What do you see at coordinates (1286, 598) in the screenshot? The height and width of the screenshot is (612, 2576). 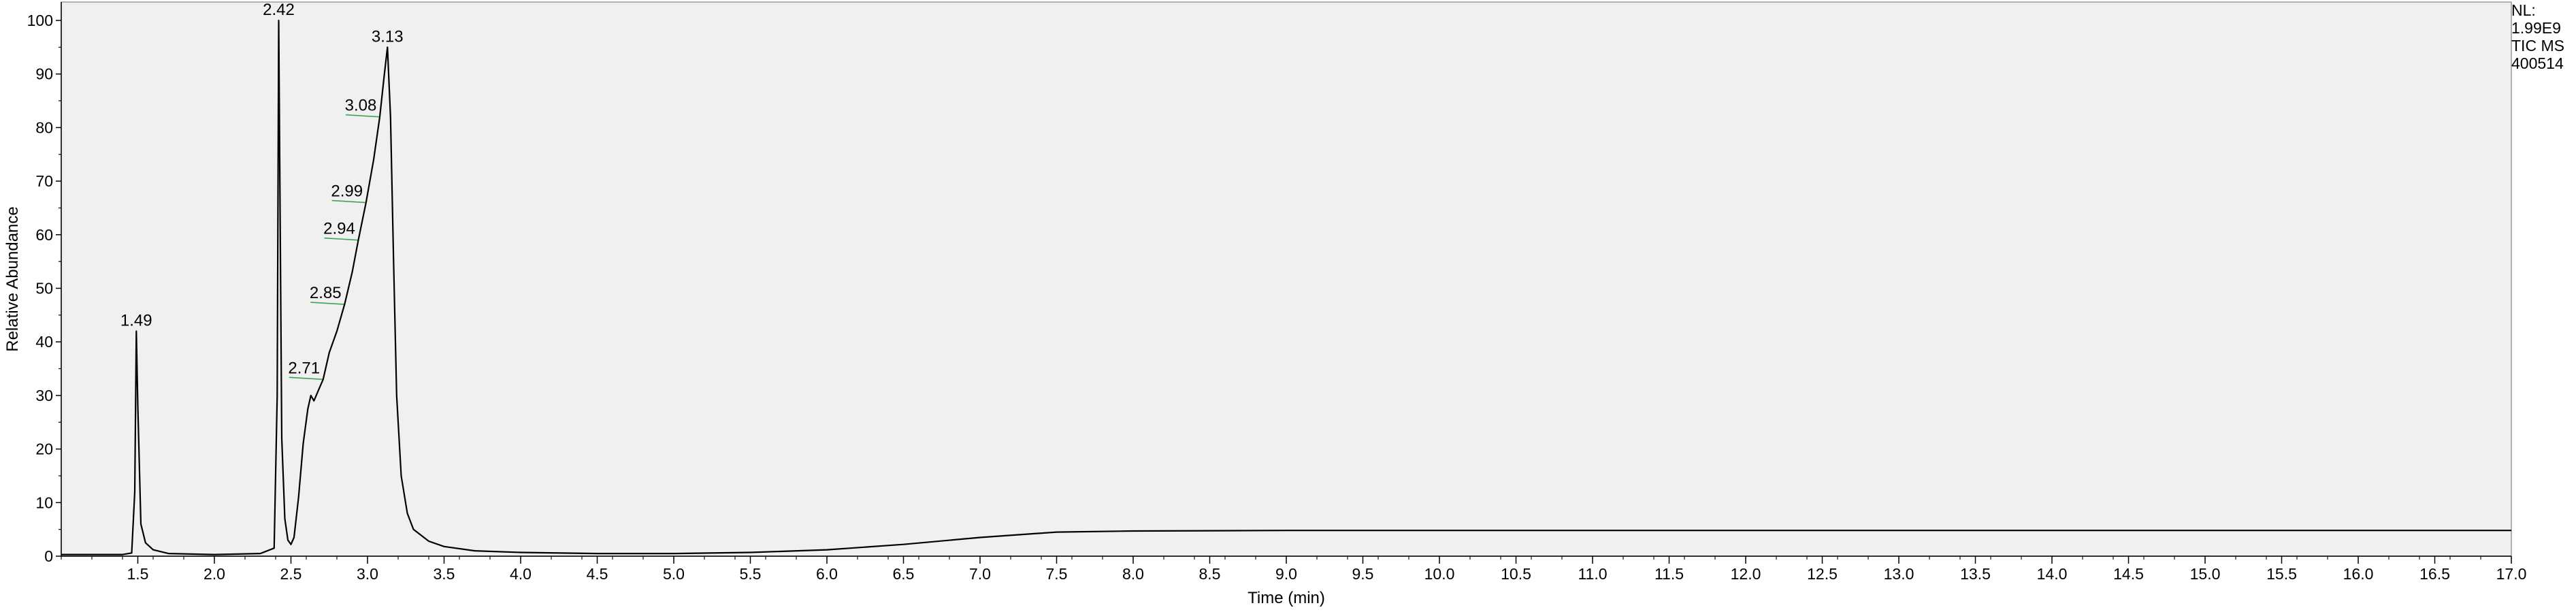 I see `x-axis-title: Time (min)` at bounding box center [1286, 598].